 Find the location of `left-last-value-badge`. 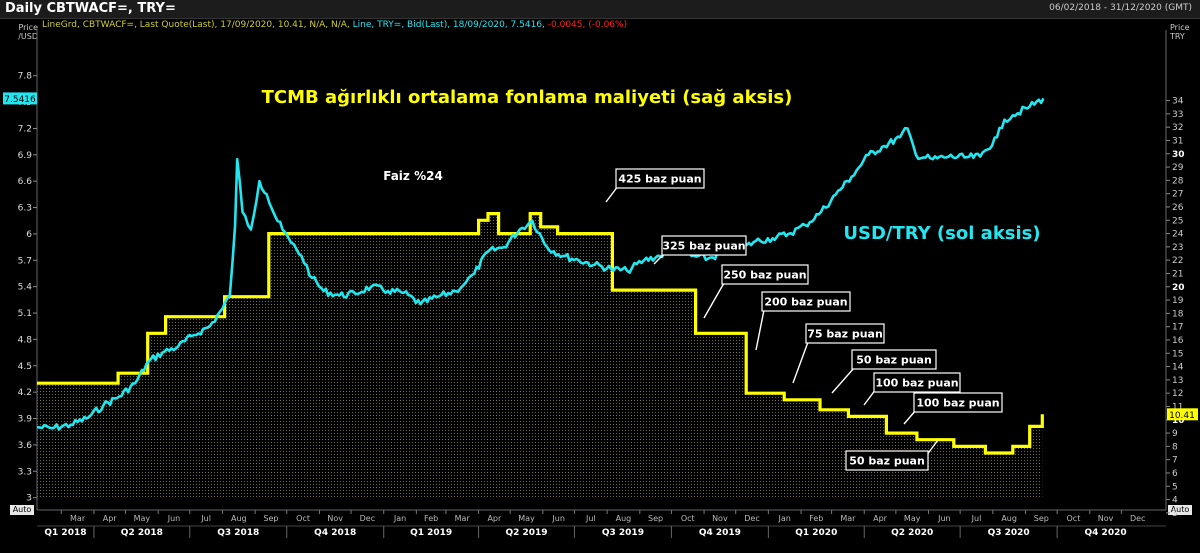

left-last-value-badge is located at coordinates (20, 98).